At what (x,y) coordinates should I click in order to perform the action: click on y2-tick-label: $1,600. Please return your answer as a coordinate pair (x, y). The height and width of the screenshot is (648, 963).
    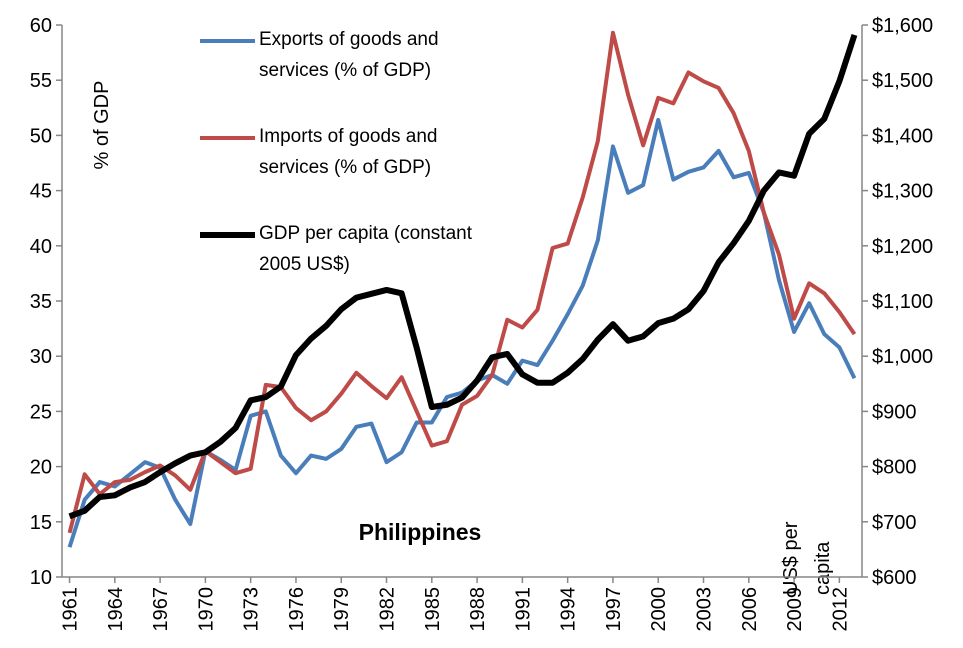
    Looking at the image, I should click on (902, 26).